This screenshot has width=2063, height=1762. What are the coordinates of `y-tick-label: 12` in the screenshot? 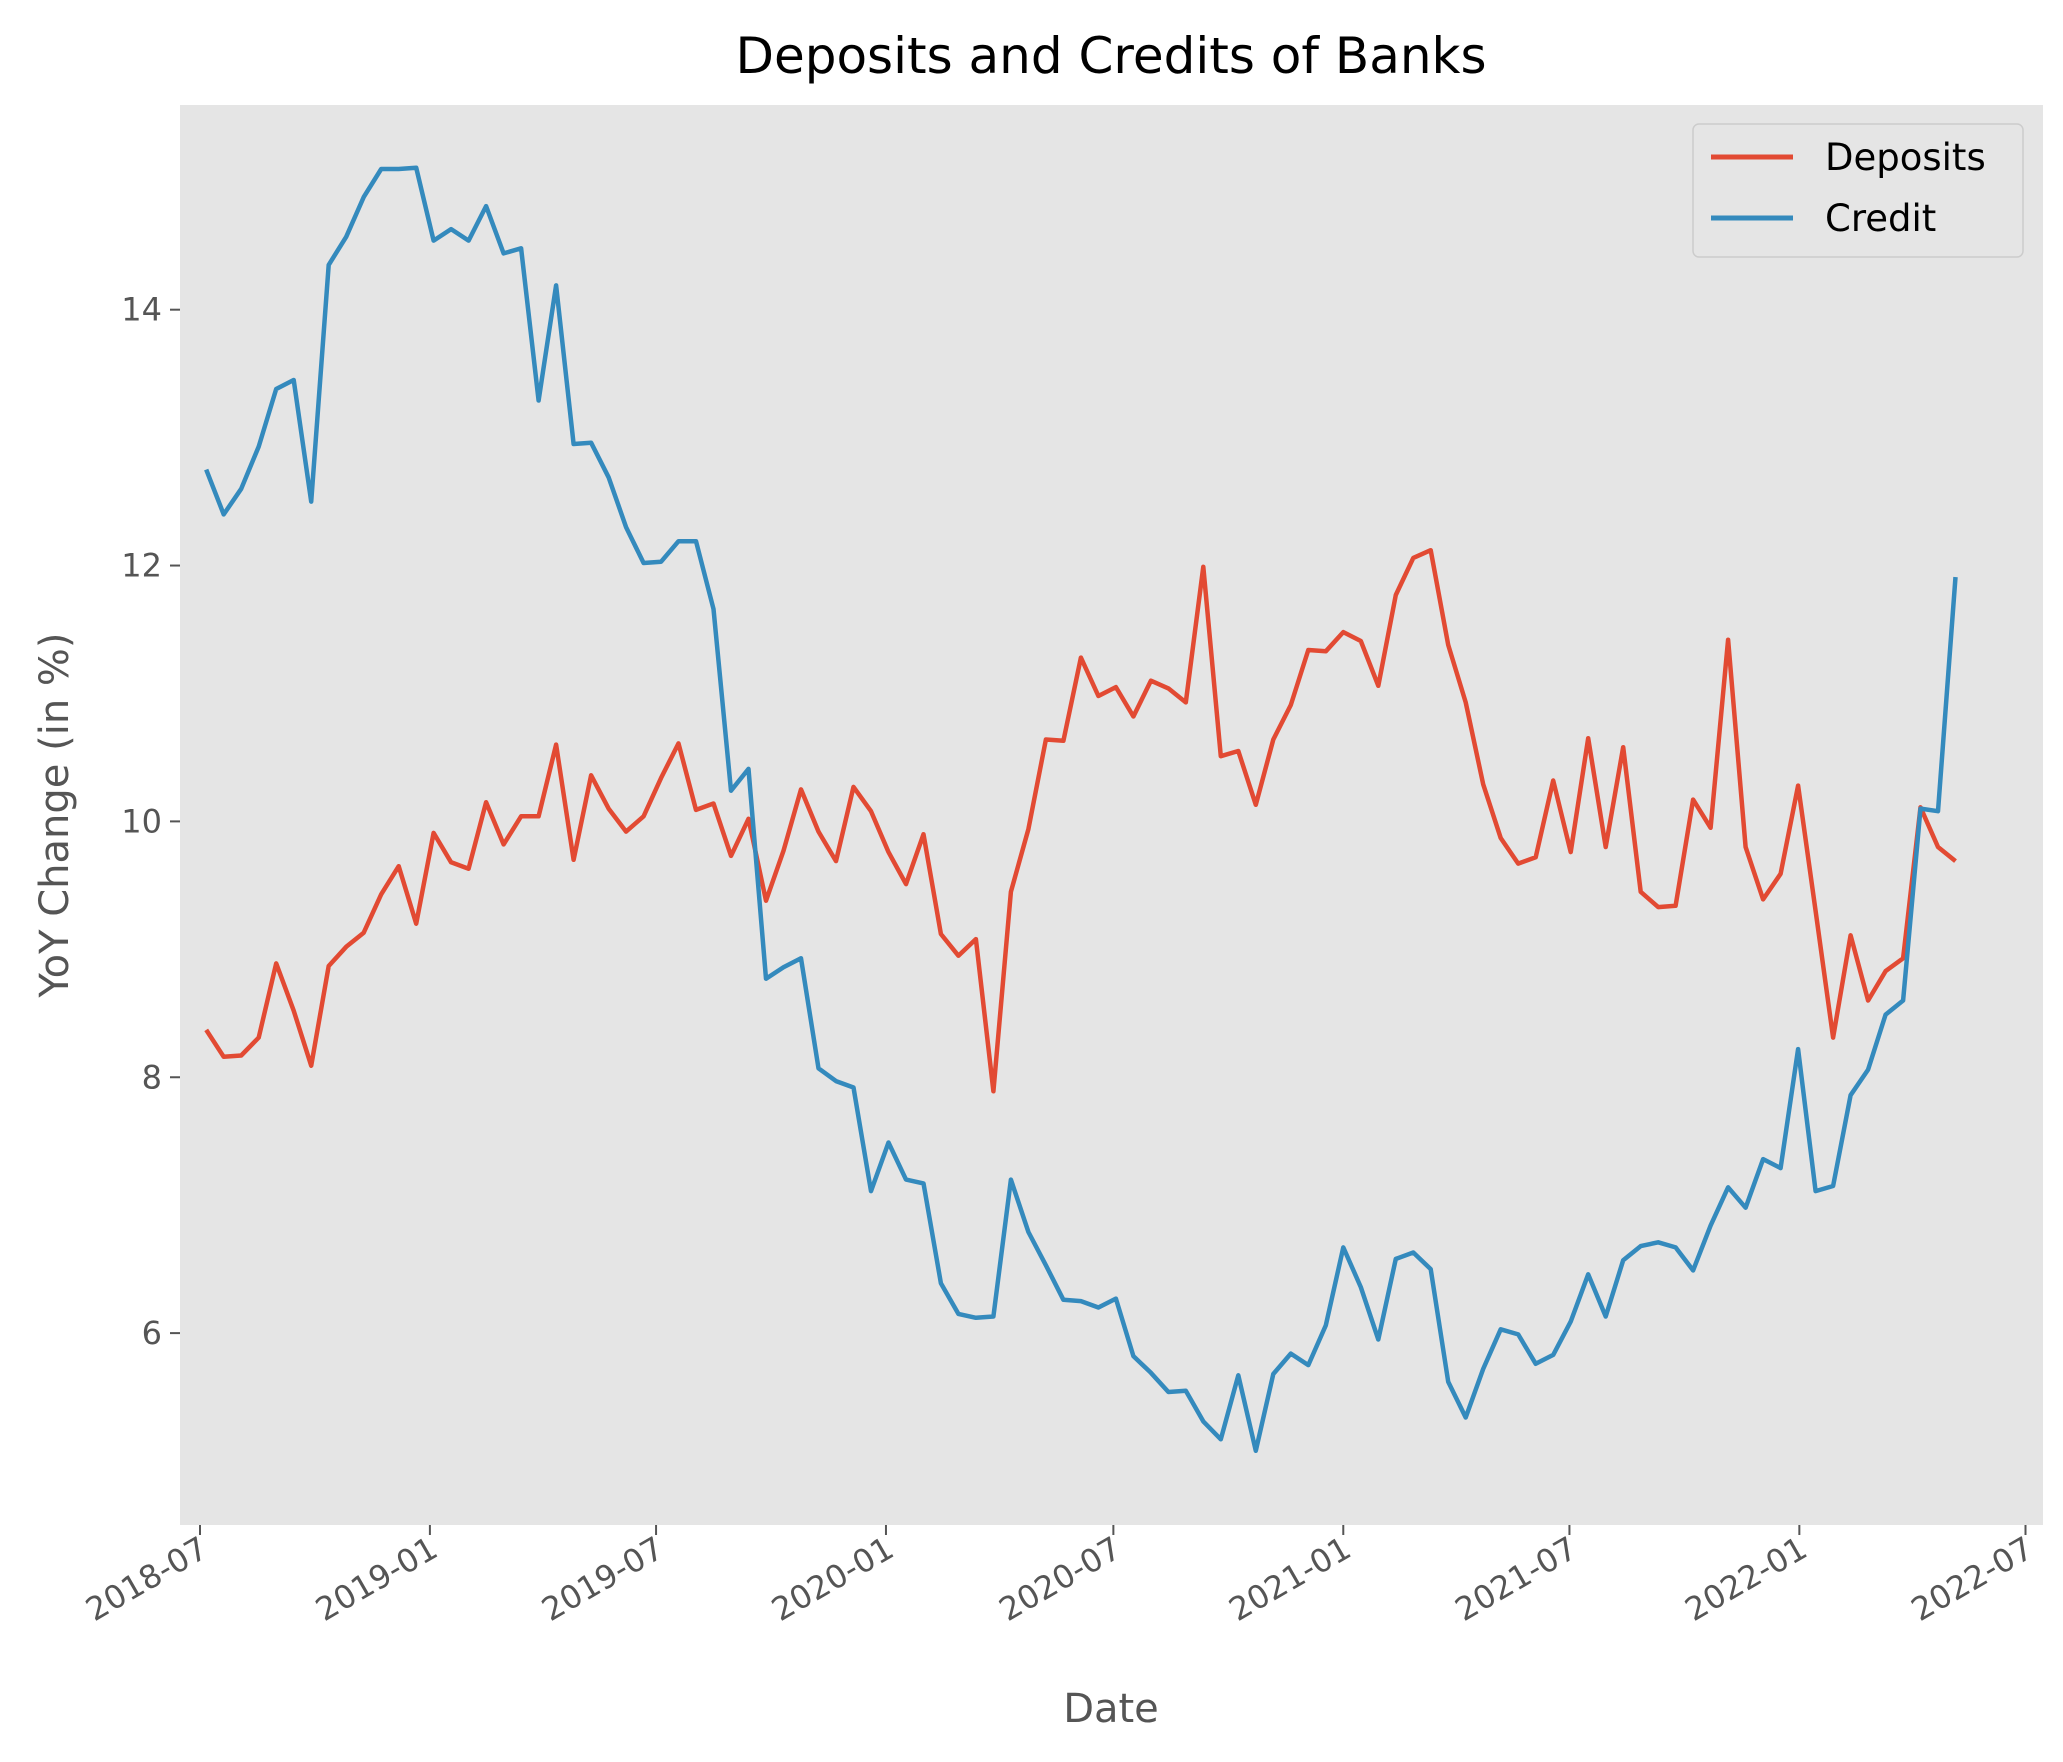 It's located at (141, 566).